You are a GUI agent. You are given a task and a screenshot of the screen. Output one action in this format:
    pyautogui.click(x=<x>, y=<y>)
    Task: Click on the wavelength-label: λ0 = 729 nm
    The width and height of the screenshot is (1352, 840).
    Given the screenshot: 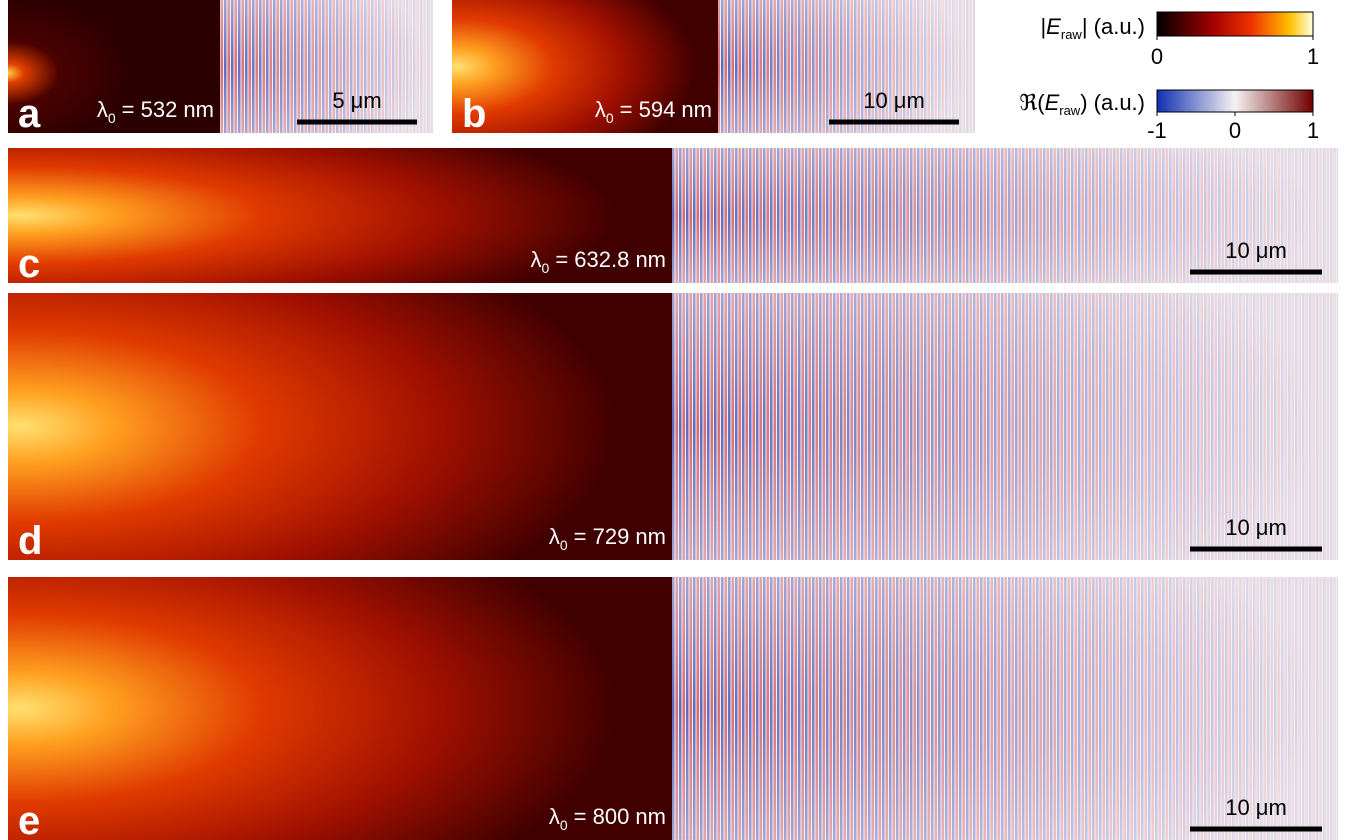 What is the action you would take?
    pyautogui.click(x=607, y=538)
    